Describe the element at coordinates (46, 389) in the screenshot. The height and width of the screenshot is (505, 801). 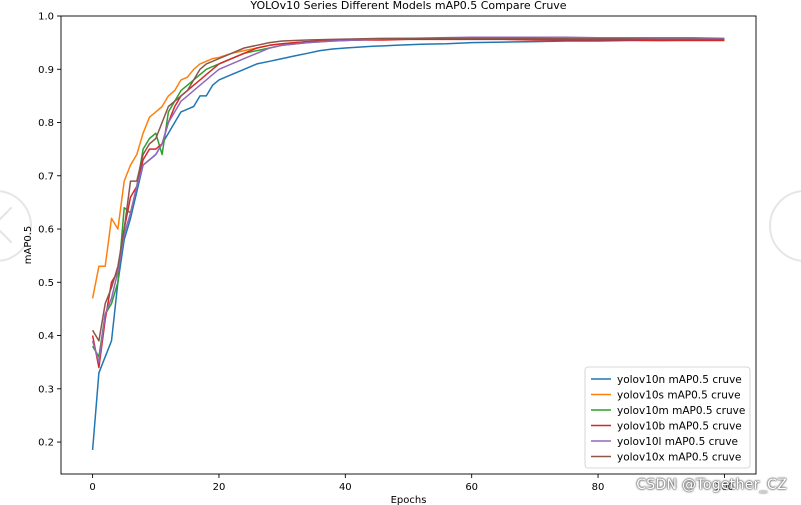
I see `y-tick-label: 0.3` at that location.